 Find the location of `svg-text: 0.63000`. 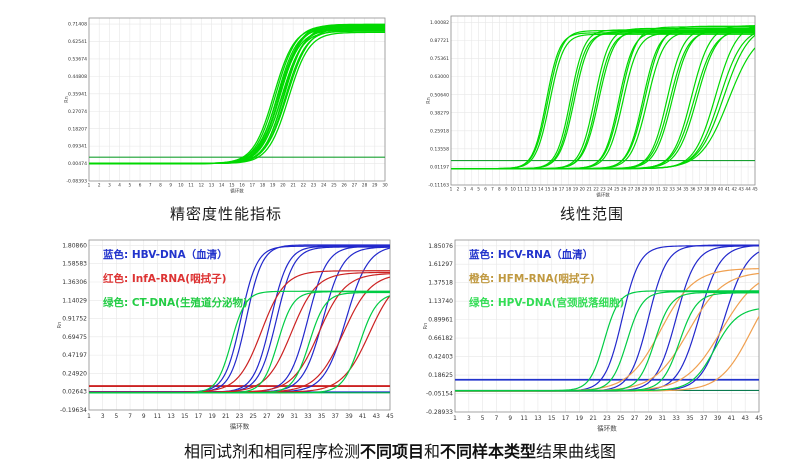

svg-text: 0.63000 is located at coordinates (439, 77).